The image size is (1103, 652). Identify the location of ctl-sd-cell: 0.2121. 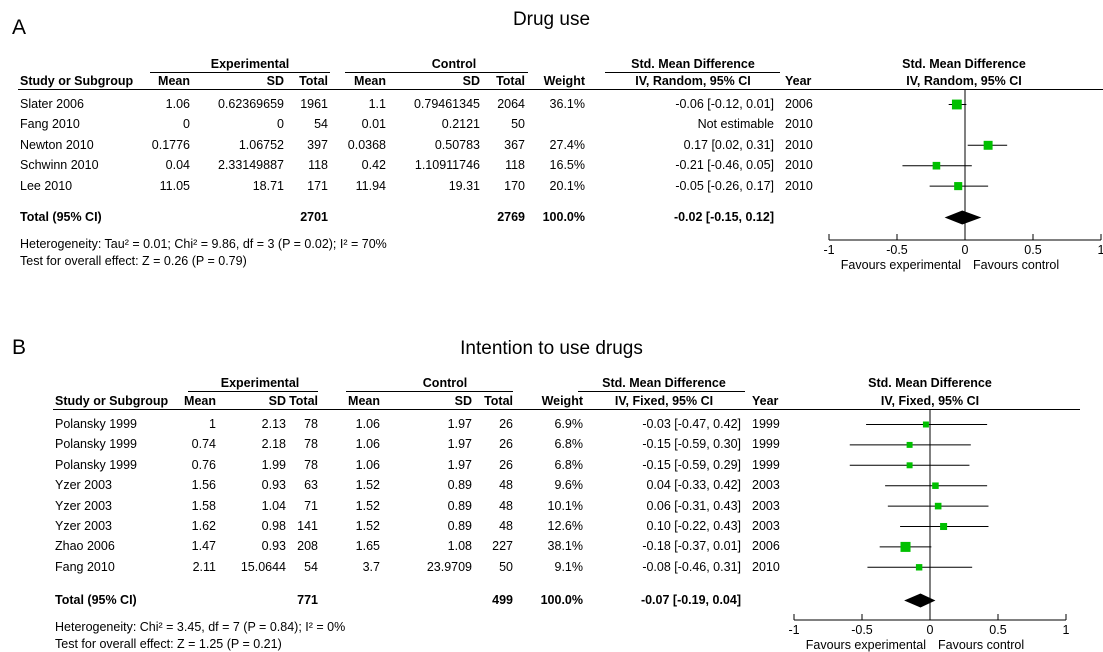
(460, 124).